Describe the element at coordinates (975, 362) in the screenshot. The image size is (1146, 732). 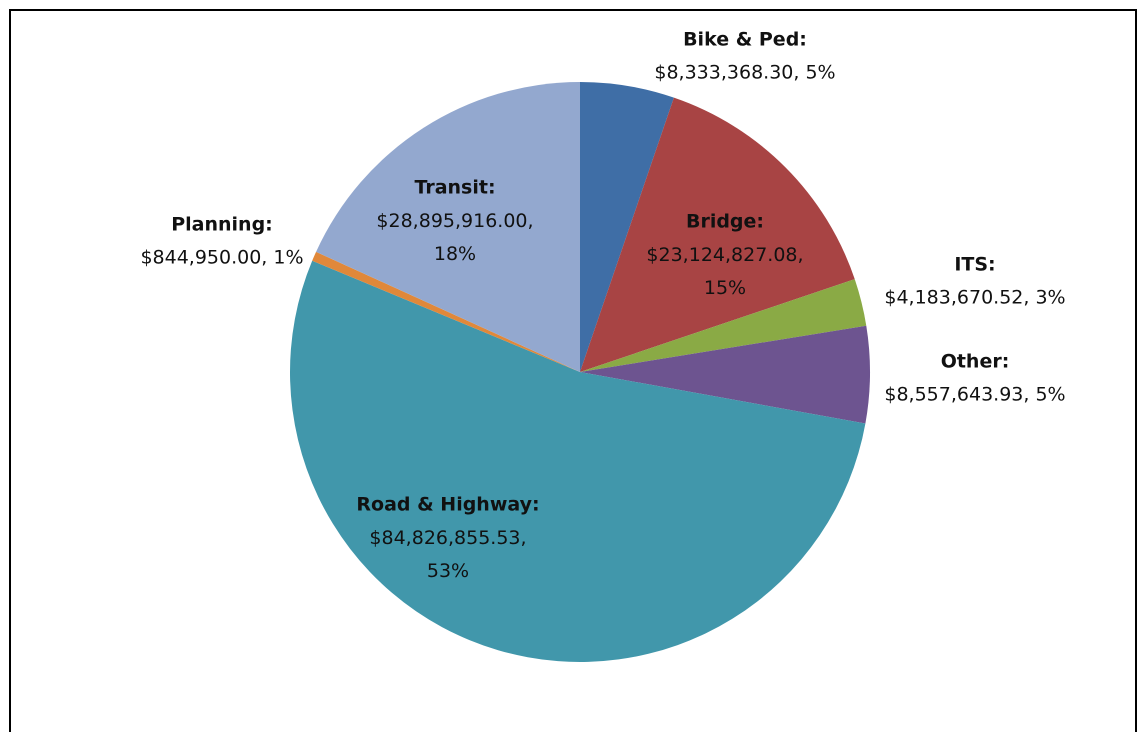
I see `slice-name: Other:` at that location.